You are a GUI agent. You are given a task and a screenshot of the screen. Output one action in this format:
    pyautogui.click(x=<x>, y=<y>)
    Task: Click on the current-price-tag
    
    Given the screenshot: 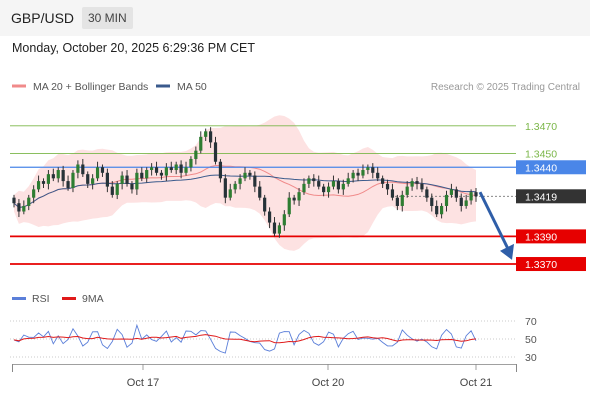 What is the action you would take?
    pyautogui.click(x=551, y=196)
    